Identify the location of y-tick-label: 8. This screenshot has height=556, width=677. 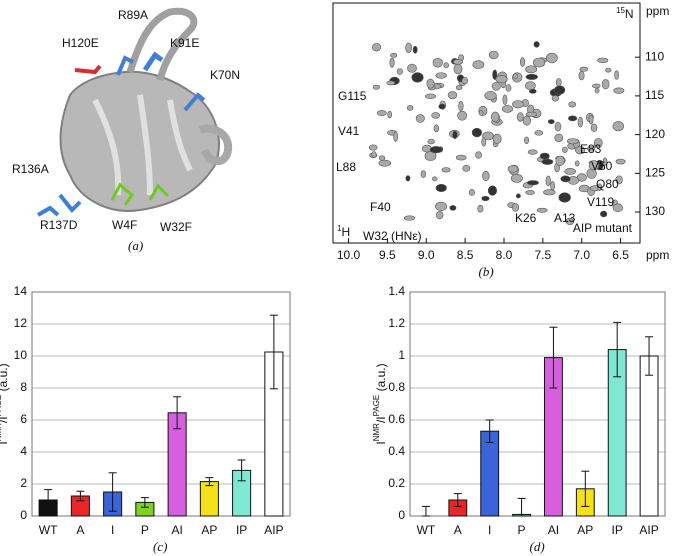
(23, 387).